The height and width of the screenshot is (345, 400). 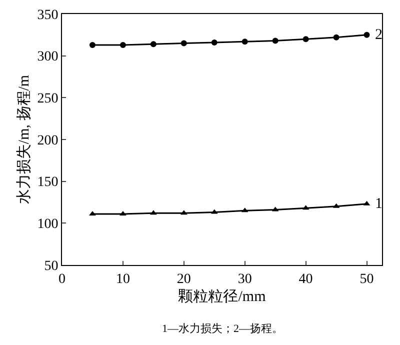 What do you see at coordinates (47, 99) in the screenshot?
I see `y-tick-label: 250` at bounding box center [47, 99].